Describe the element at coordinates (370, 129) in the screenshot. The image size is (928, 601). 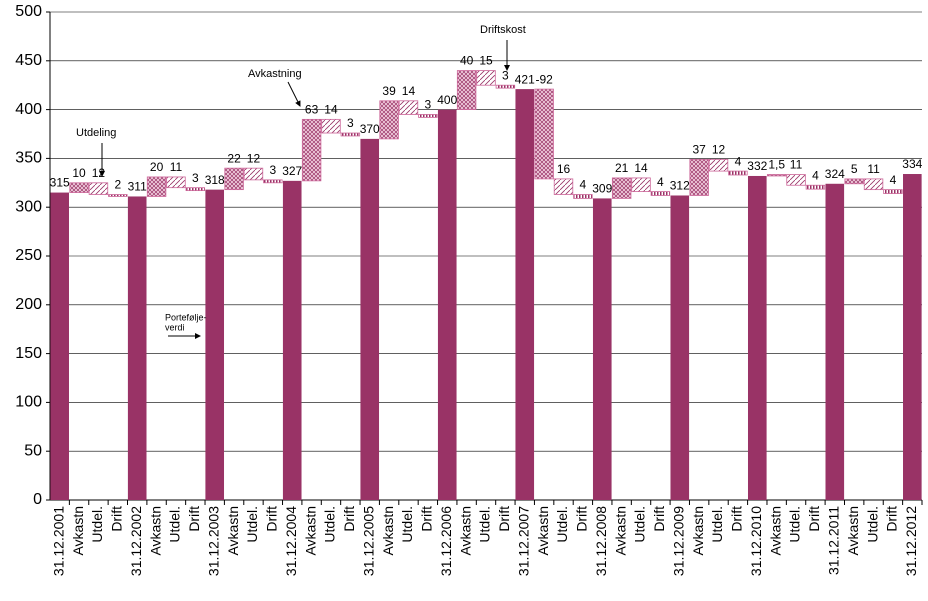
I see `value-label: 370` at that location.